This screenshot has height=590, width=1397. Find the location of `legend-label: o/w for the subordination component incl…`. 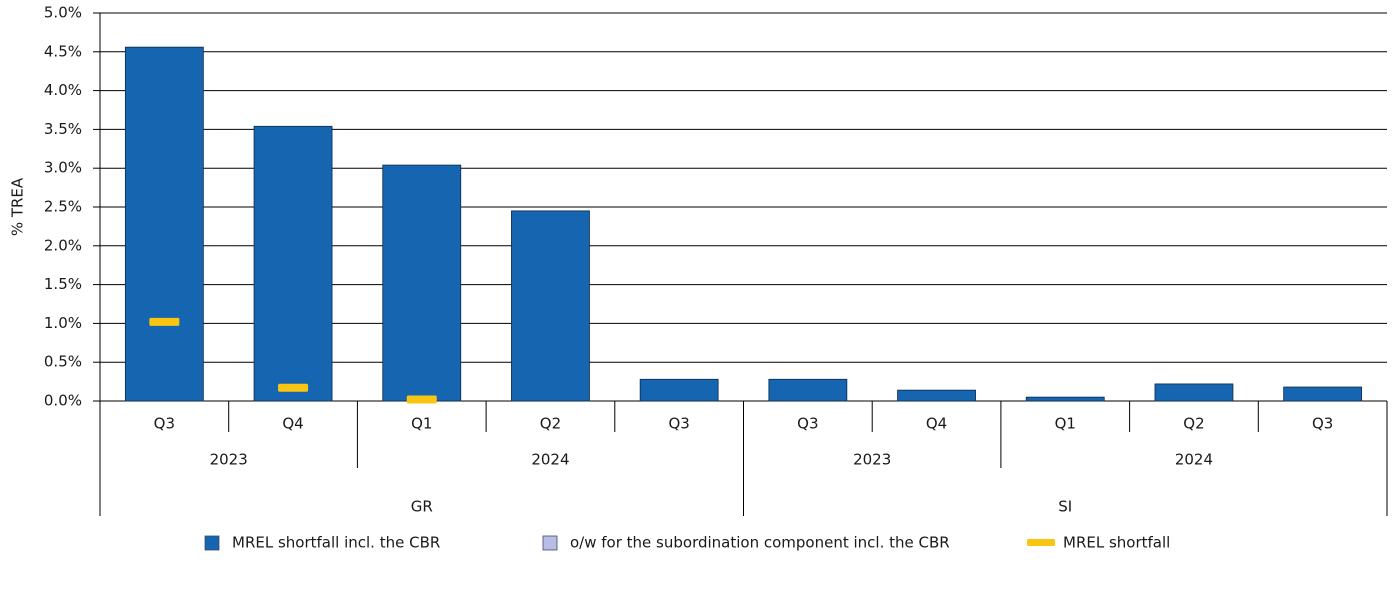

legend-label: o/w for the subordination component incl… is located at coordinates (760, 543).